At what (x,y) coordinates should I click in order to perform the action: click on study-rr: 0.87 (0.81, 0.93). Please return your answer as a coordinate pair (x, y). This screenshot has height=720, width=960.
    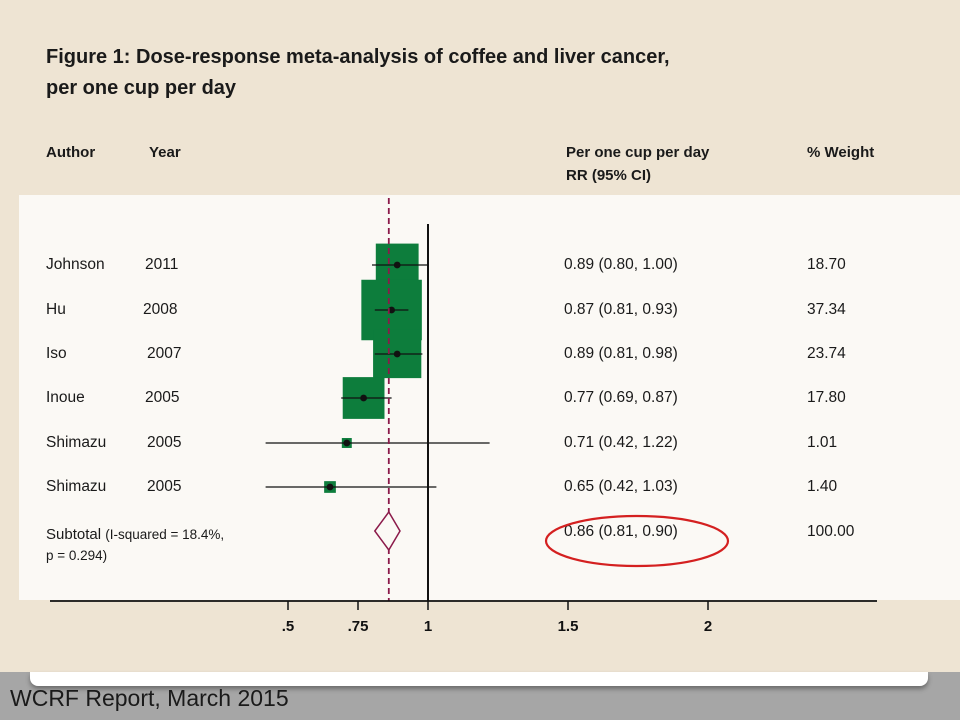
    Looking at the image, I should click on (621, 309).